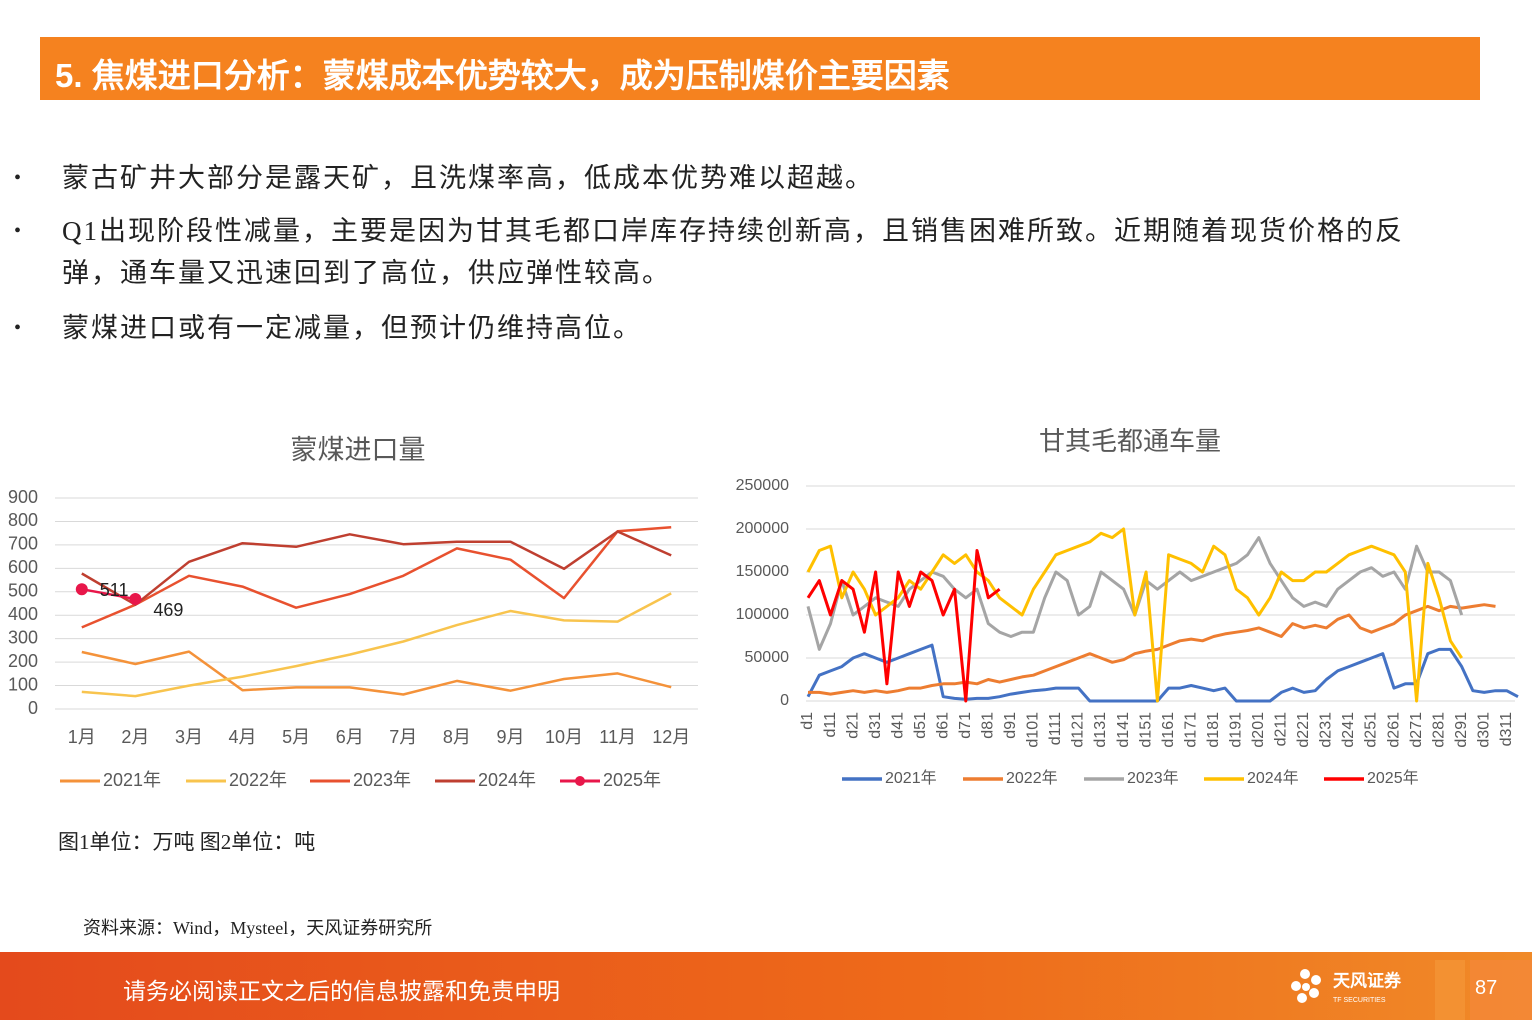  I want to click on header-bar: 5. 焦煤进口分析：蒙煤成本优势较大，成为压制煤价主要因素, so click(760, 68).